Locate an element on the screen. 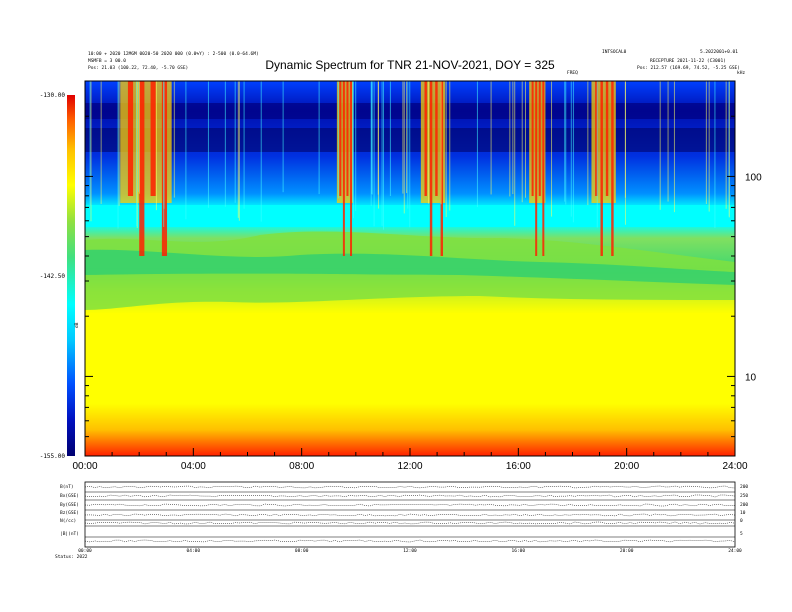  green-low-band is located at coordinates (410, 267).